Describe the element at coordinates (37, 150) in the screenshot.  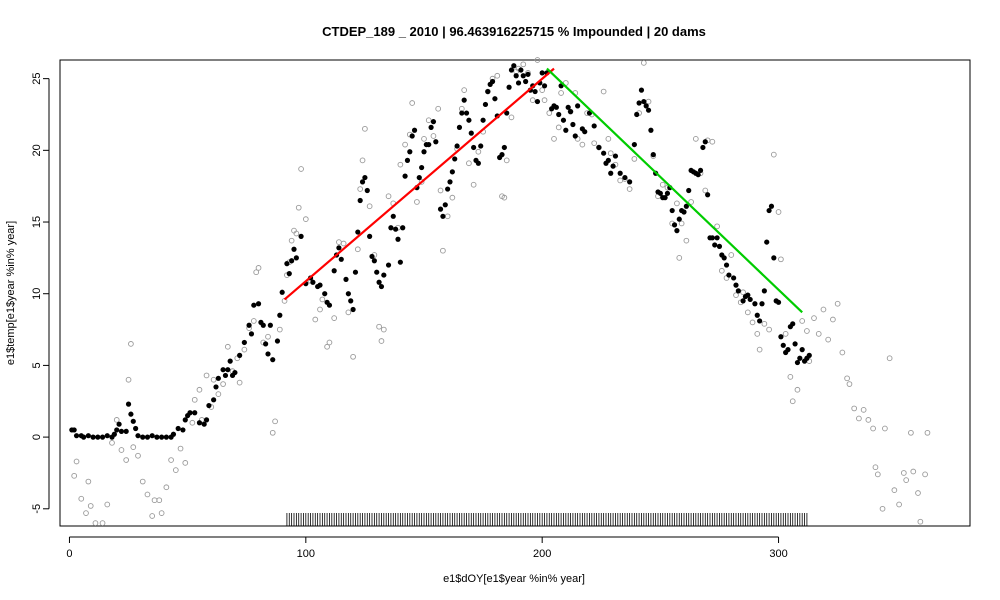
I see `y-tick-label: 20` at that location.